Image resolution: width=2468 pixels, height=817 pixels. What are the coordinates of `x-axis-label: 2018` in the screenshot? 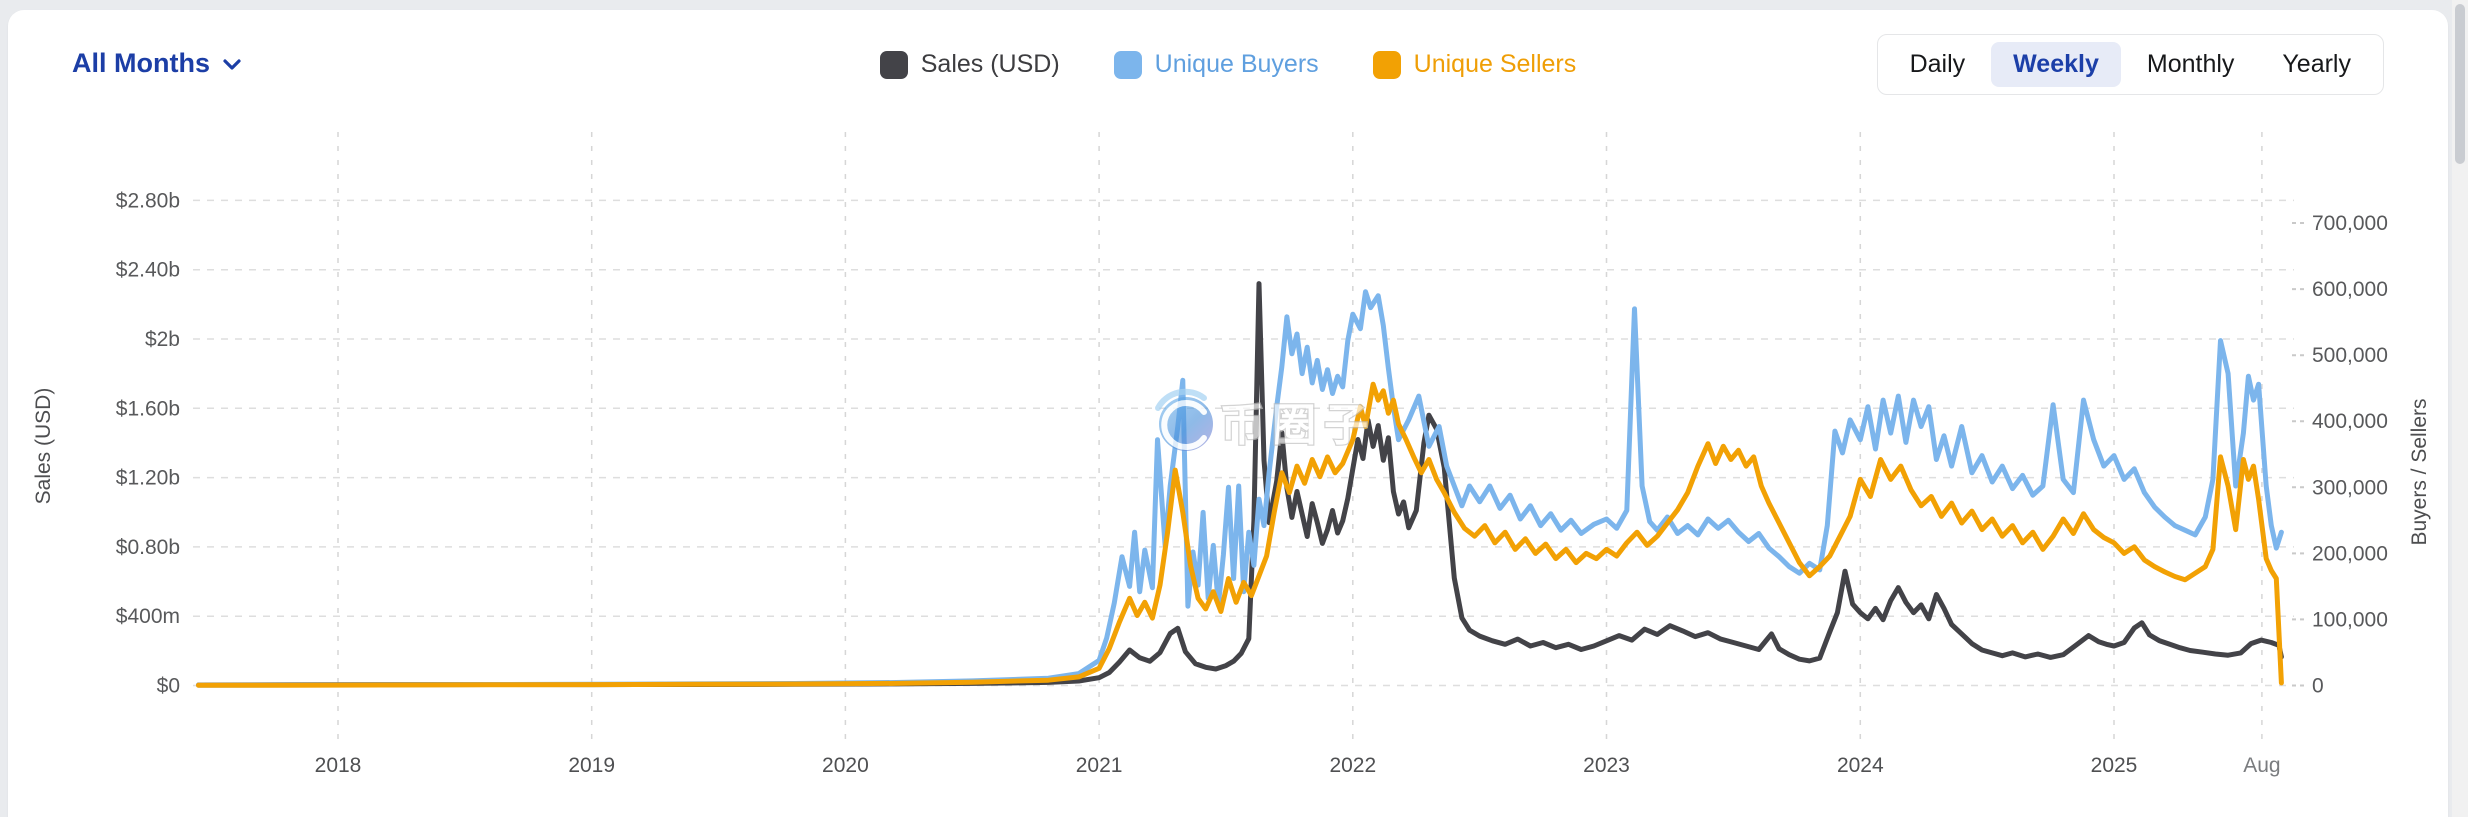 It's located at (338, 765).